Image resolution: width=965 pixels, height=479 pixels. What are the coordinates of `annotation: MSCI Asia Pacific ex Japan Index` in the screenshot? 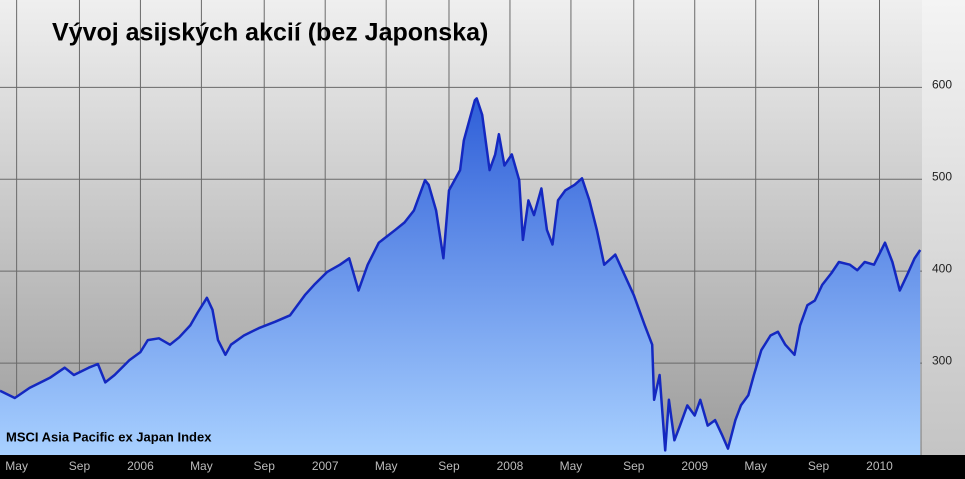 It's located at (109, 436).